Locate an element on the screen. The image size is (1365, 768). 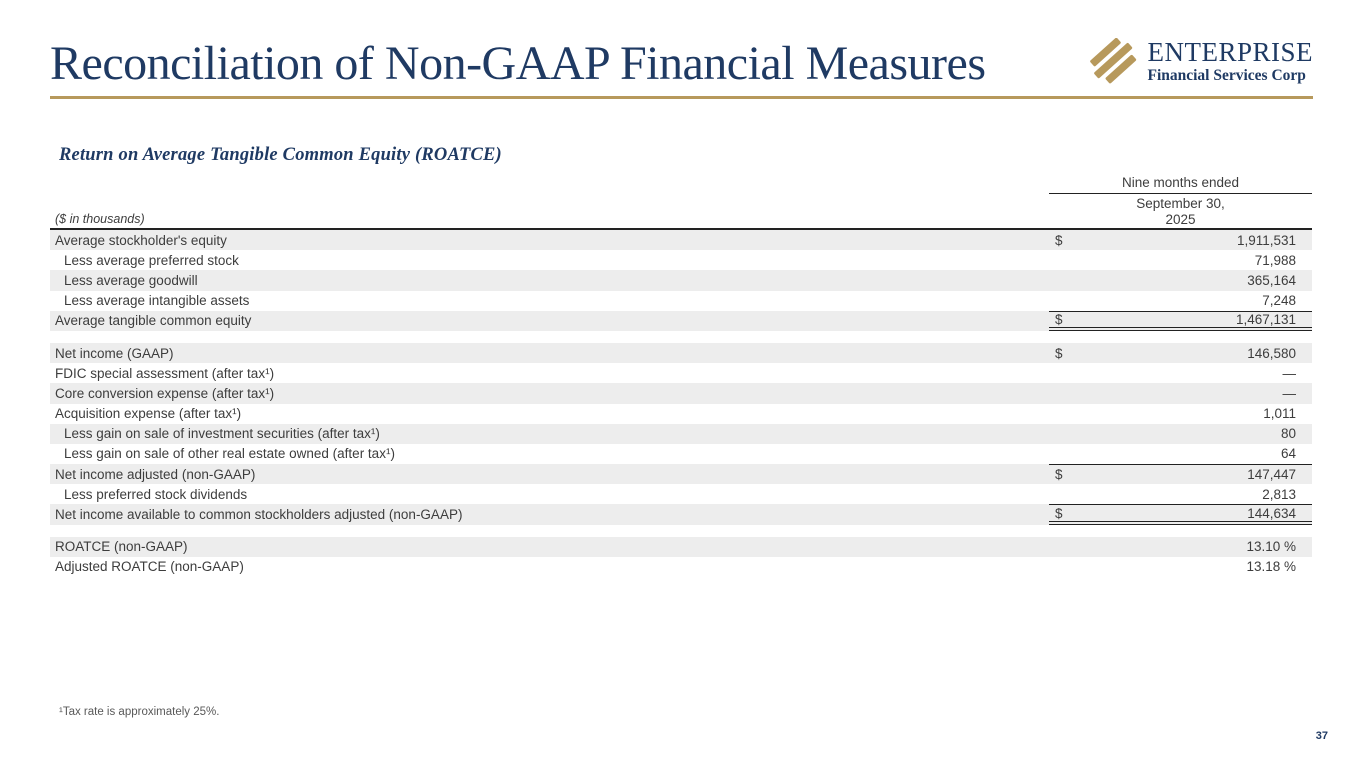
row-value-cell: 80 is located at coordinates (1180, 434).